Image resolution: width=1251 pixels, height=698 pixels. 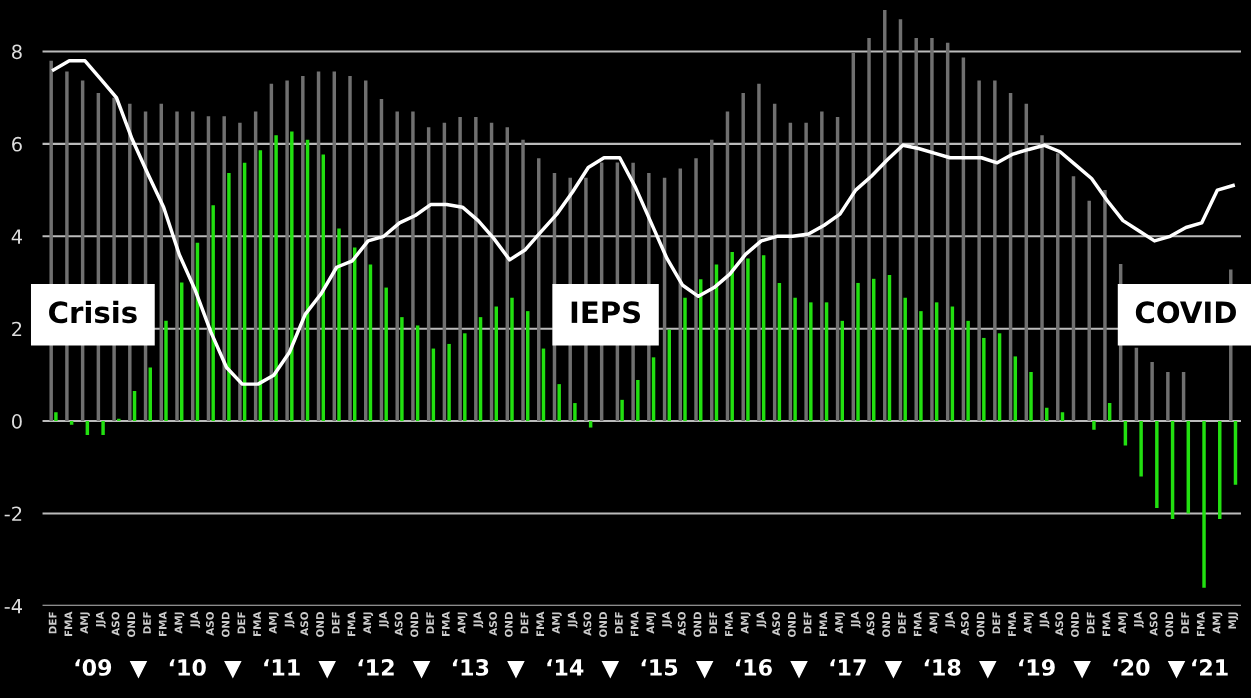 What do you see at coordinates (13, 513) in the screenshot?
I see `y-tick-label: -2` at bounding box center [13, 513].